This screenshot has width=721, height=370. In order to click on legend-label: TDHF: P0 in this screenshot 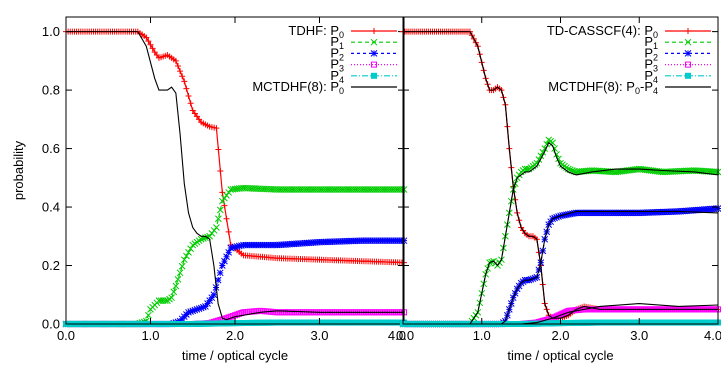, I will do `click(316, 31)`.